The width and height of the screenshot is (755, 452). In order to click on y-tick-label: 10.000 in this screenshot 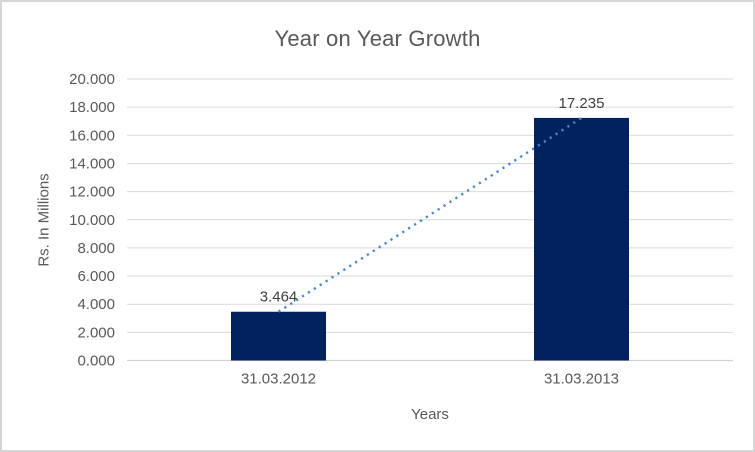, I will do `click(92, 220)`.